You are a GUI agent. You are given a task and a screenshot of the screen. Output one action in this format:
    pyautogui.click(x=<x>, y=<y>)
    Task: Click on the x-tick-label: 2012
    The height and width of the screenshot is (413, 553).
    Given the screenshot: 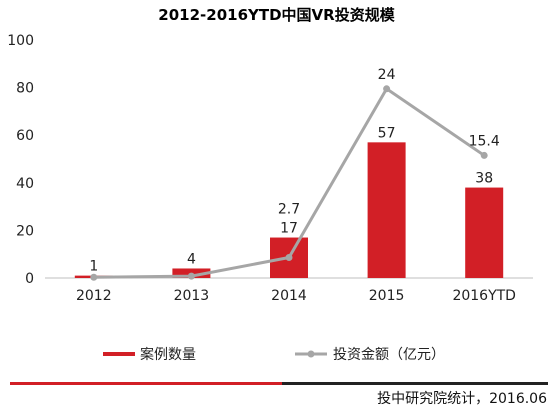 What is the action you would take?
    pyautogui.click(x=94, y=296)
    